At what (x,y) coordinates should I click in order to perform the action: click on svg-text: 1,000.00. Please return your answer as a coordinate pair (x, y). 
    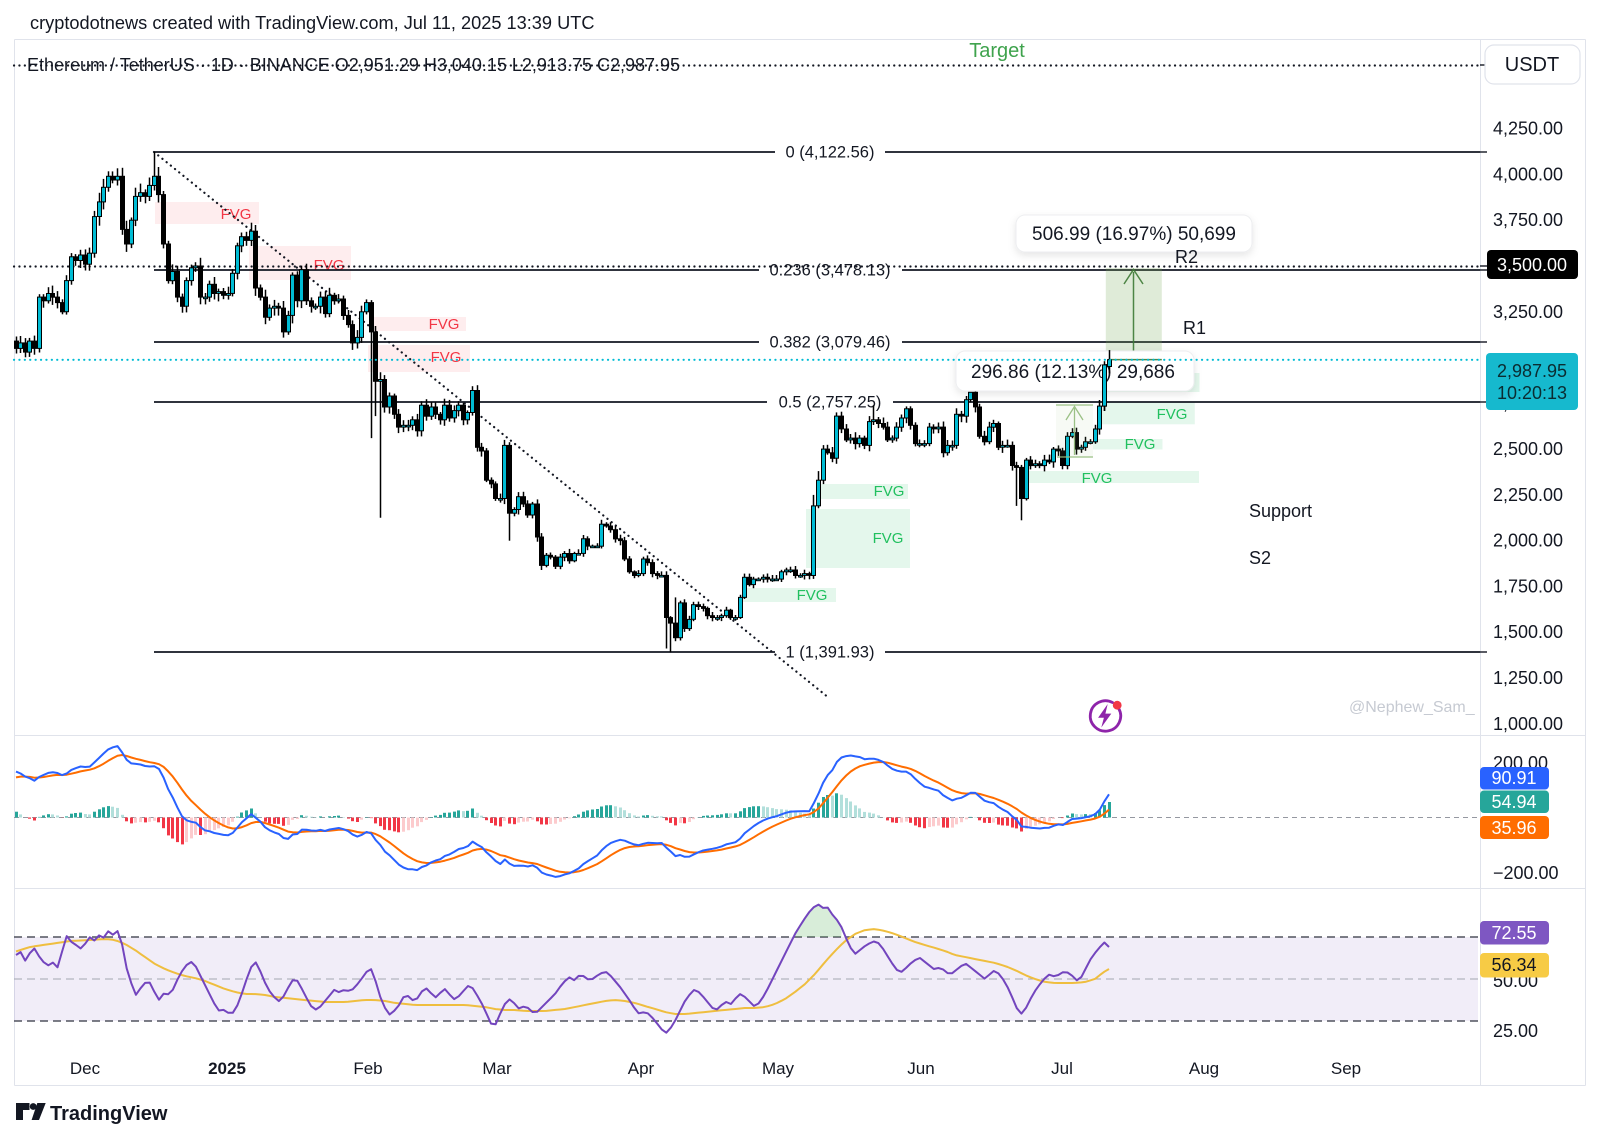
    Looking at the image, I should click on (1528, 724).